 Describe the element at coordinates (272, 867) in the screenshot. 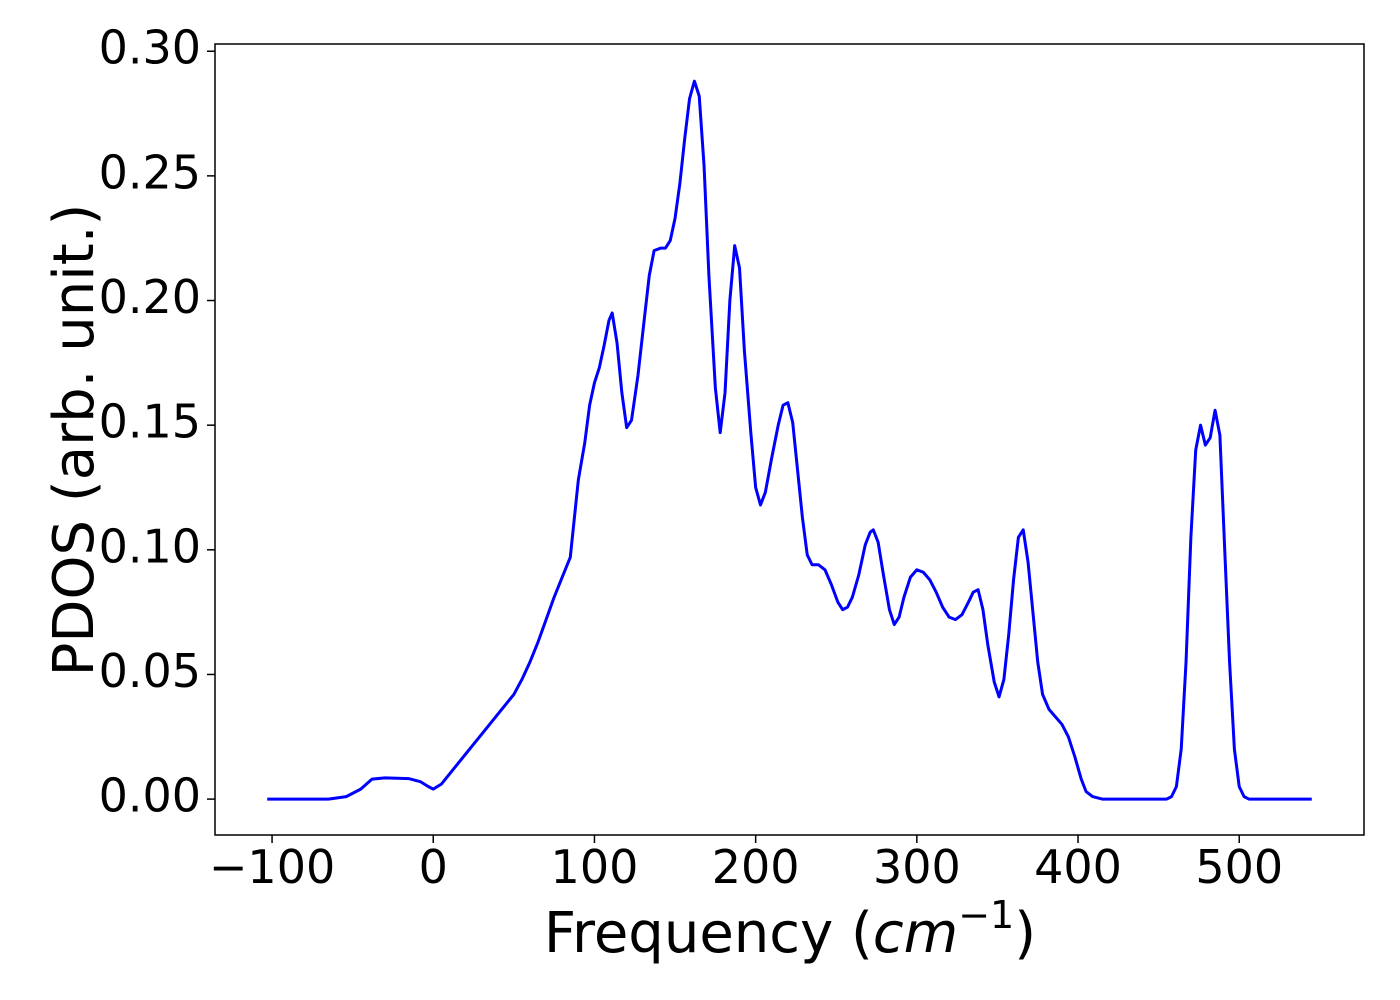

I see `x-tick-label: −100` at that location.